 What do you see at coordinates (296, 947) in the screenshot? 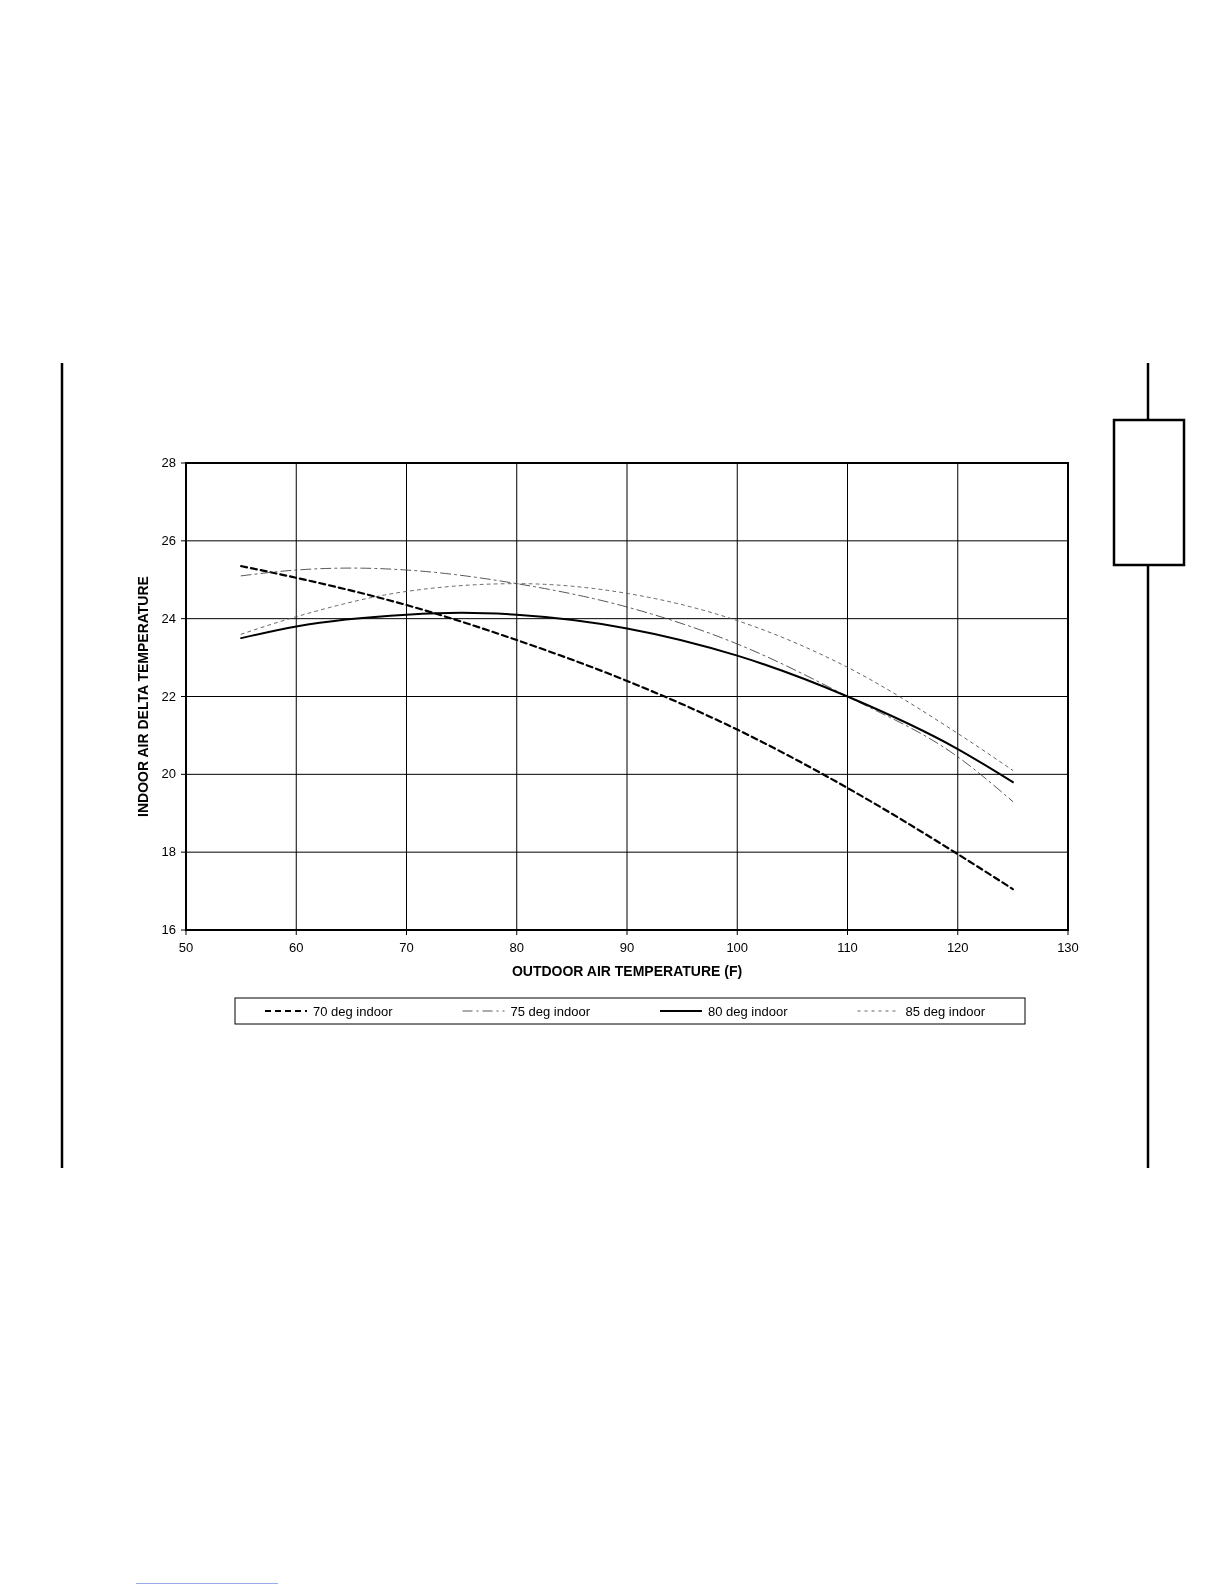
I see `x-tick-label: 60` at bounding box center [296, 947].